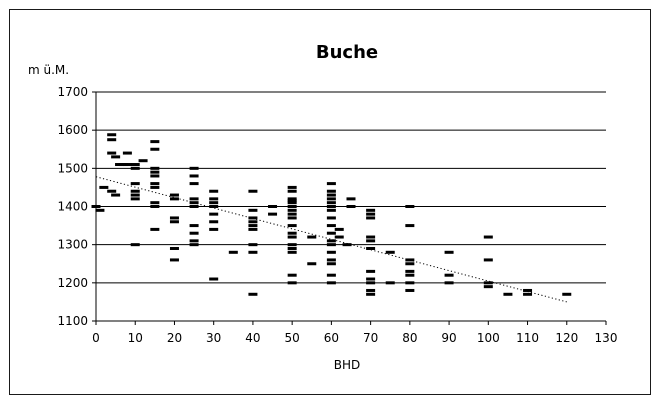 The width and height of the screenshot is (661, 405). Describe the element at coordinates (606, 338) in the screenshot. I see `x-tick-label-13: 130` at that location.